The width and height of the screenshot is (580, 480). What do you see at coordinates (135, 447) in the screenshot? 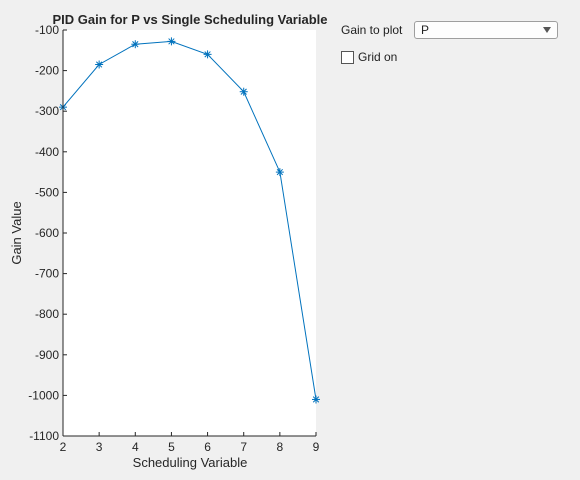
I see `x-tick-label: 4` at bounding box center [135, 447].